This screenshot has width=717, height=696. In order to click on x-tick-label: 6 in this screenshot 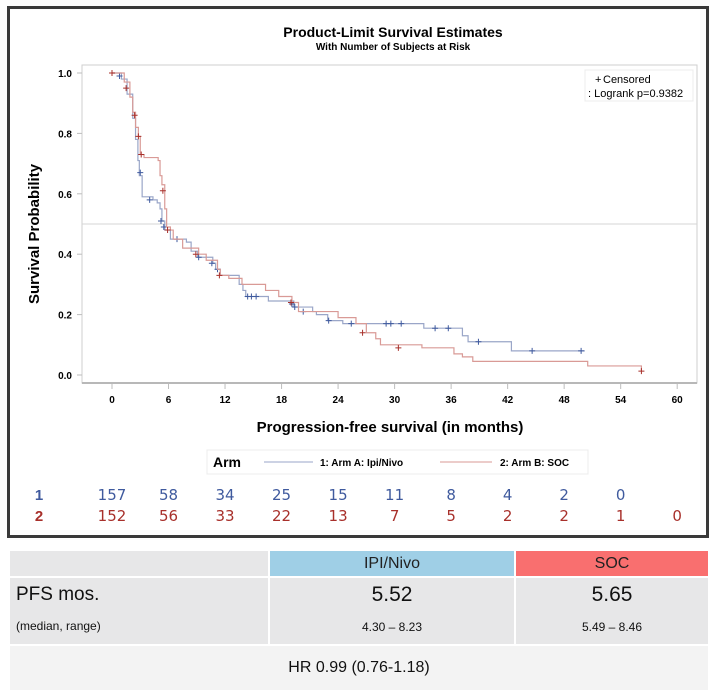, I will do `click(169, 400)`.